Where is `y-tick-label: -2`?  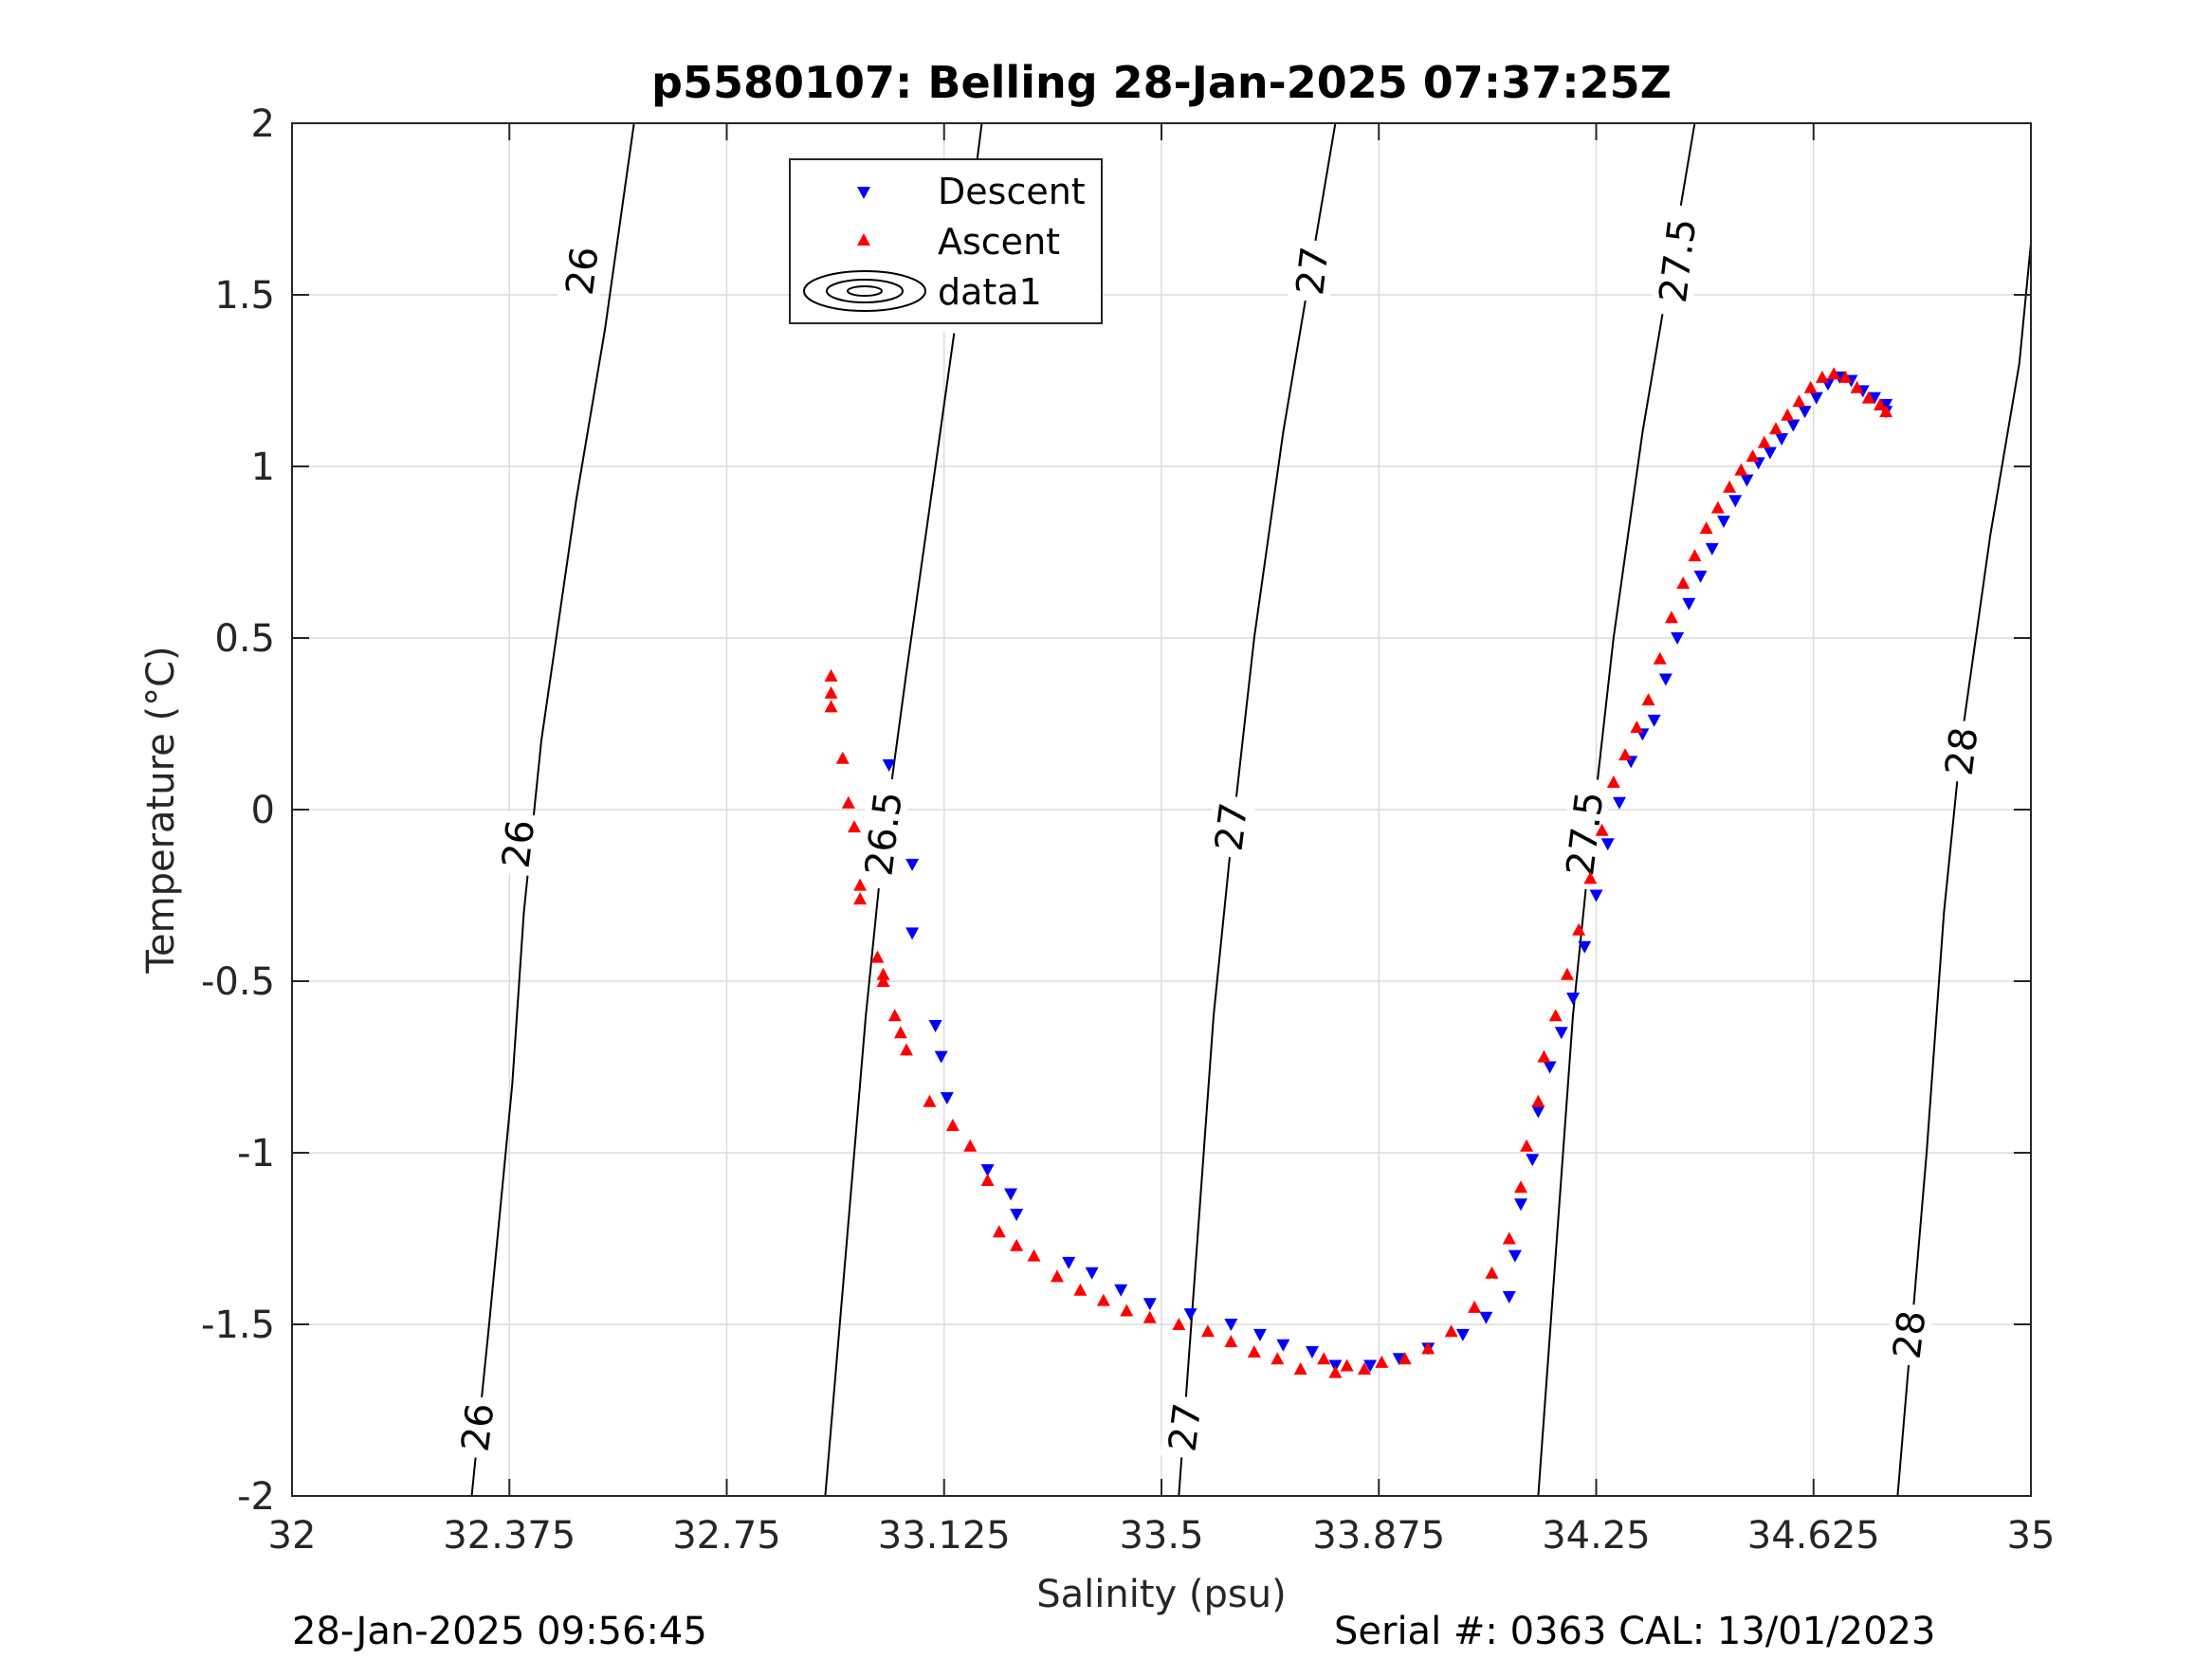 y-tick-label: -2 is located at coordinates (256, 1497).